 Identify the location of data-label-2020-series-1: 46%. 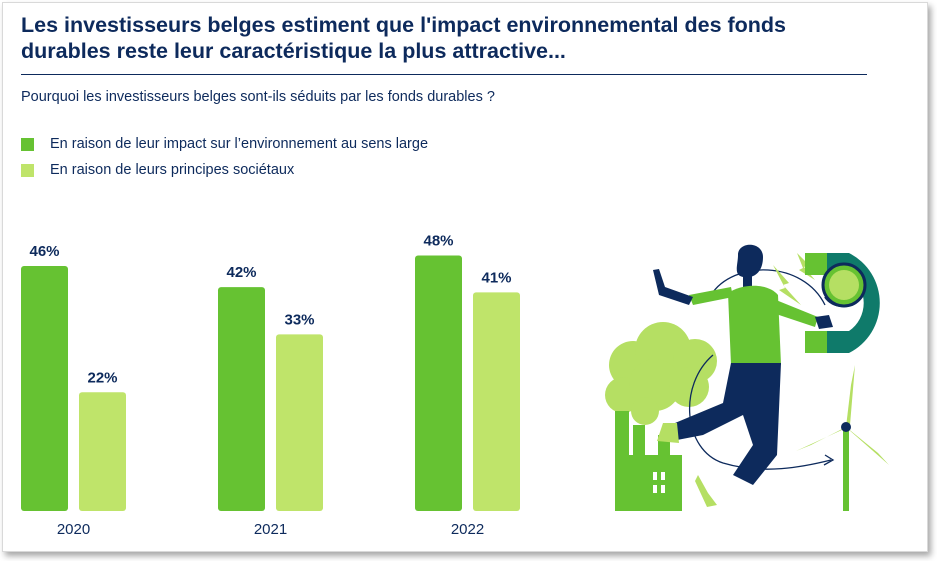
(44, 251).